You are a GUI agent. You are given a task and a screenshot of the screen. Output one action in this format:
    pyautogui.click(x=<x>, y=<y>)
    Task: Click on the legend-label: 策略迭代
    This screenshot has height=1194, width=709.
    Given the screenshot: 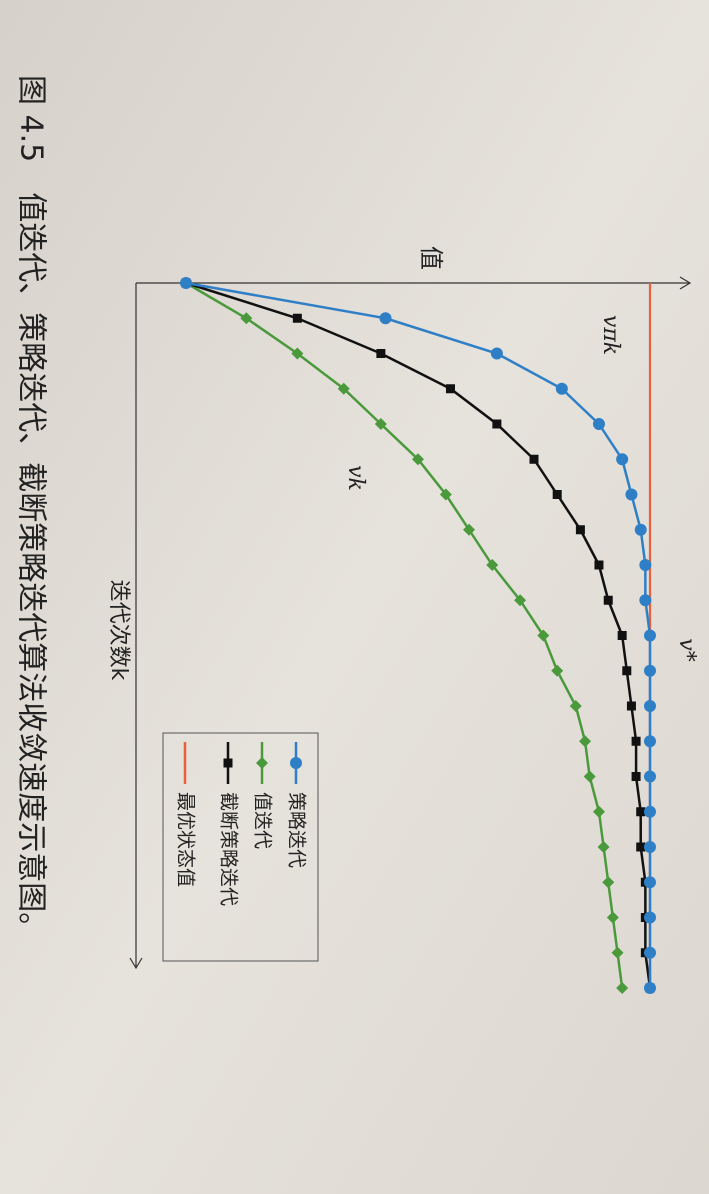 What is the action you would take?
    pyautogui.click(x=297, y=830)
    